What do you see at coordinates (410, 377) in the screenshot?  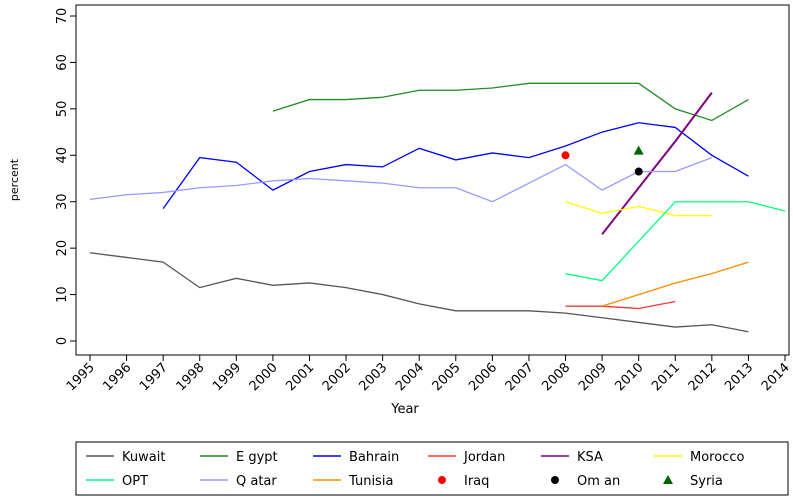 I see `x-tick-label: 2004` at bounding box center [410, 377].